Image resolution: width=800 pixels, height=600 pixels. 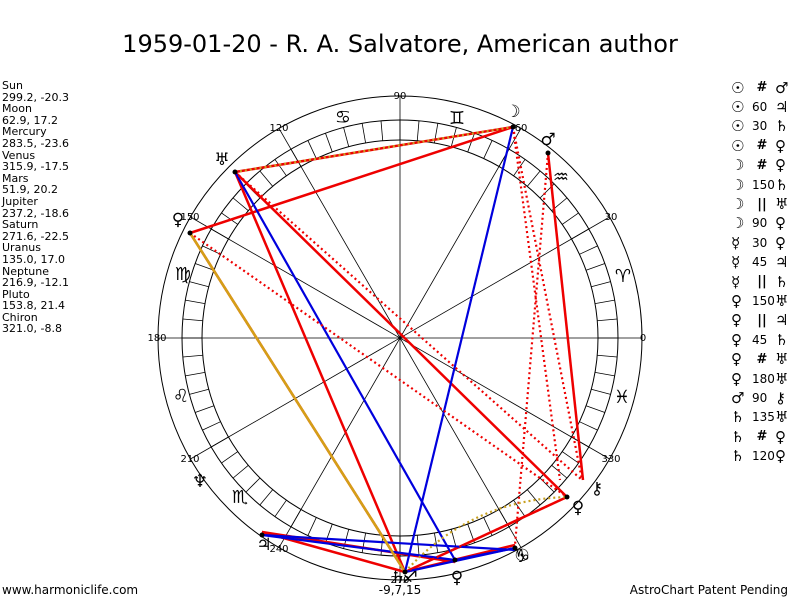 I want to click on planet-name: Venus, so click(x=19, y=155).